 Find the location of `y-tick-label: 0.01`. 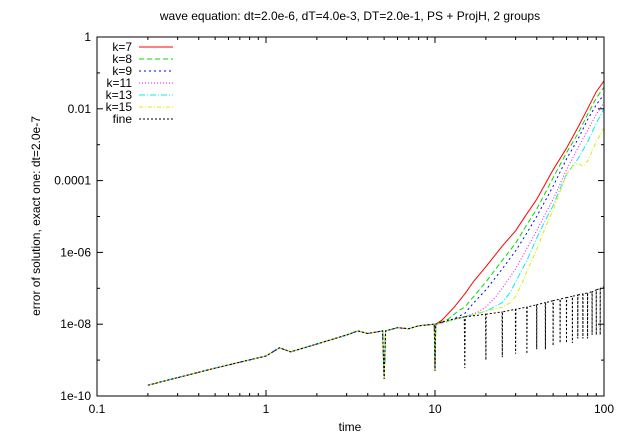

y-tick-label: 0.01 is located at coordinates (80, 109).